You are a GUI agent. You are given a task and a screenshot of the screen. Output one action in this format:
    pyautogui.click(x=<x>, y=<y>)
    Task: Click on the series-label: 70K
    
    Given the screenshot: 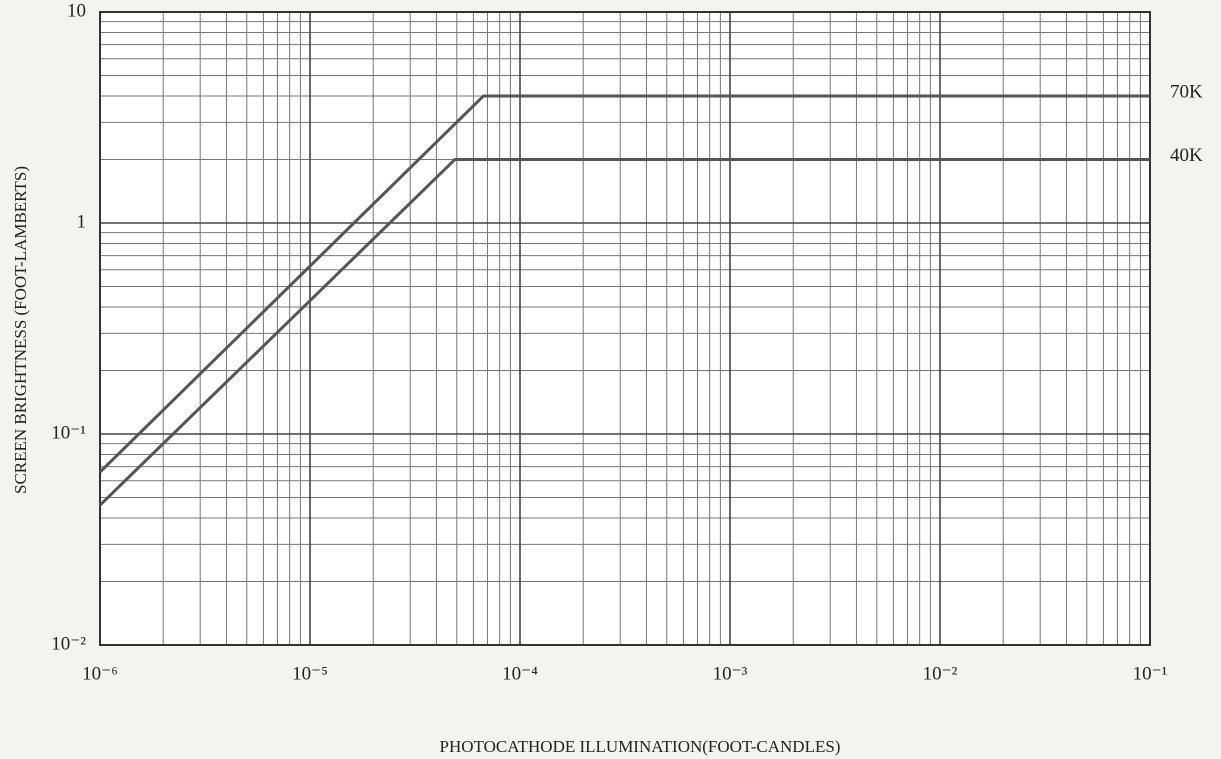 What is the action you would take?
    pyautogui.click(x=1186, y=91)
    